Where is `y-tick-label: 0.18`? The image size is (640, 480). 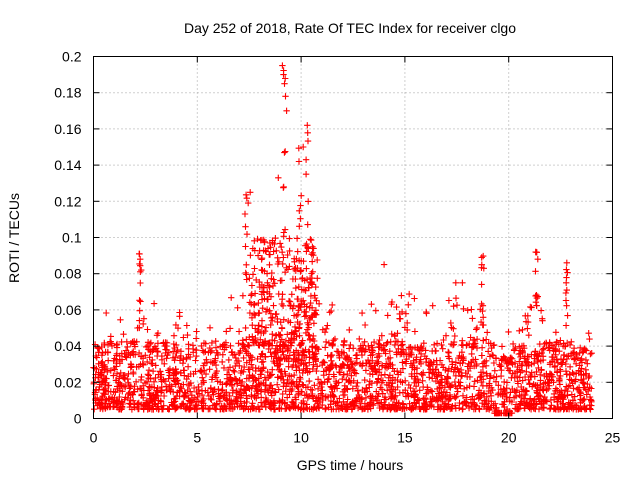
y-tick-label: 0.18 is located at coordinates (67, 93).